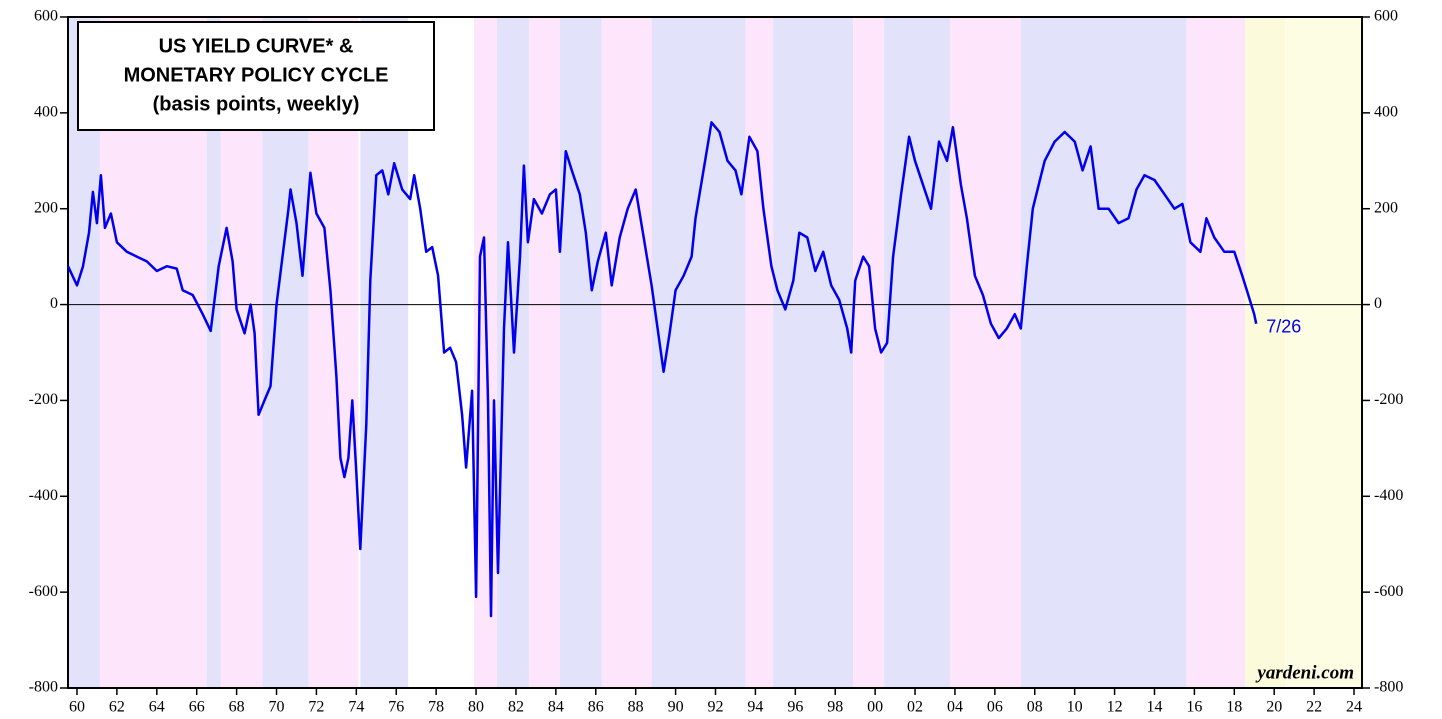 The image size is (1442, 719). I want to click on x-tick-label: 10, so click(1075, 707).